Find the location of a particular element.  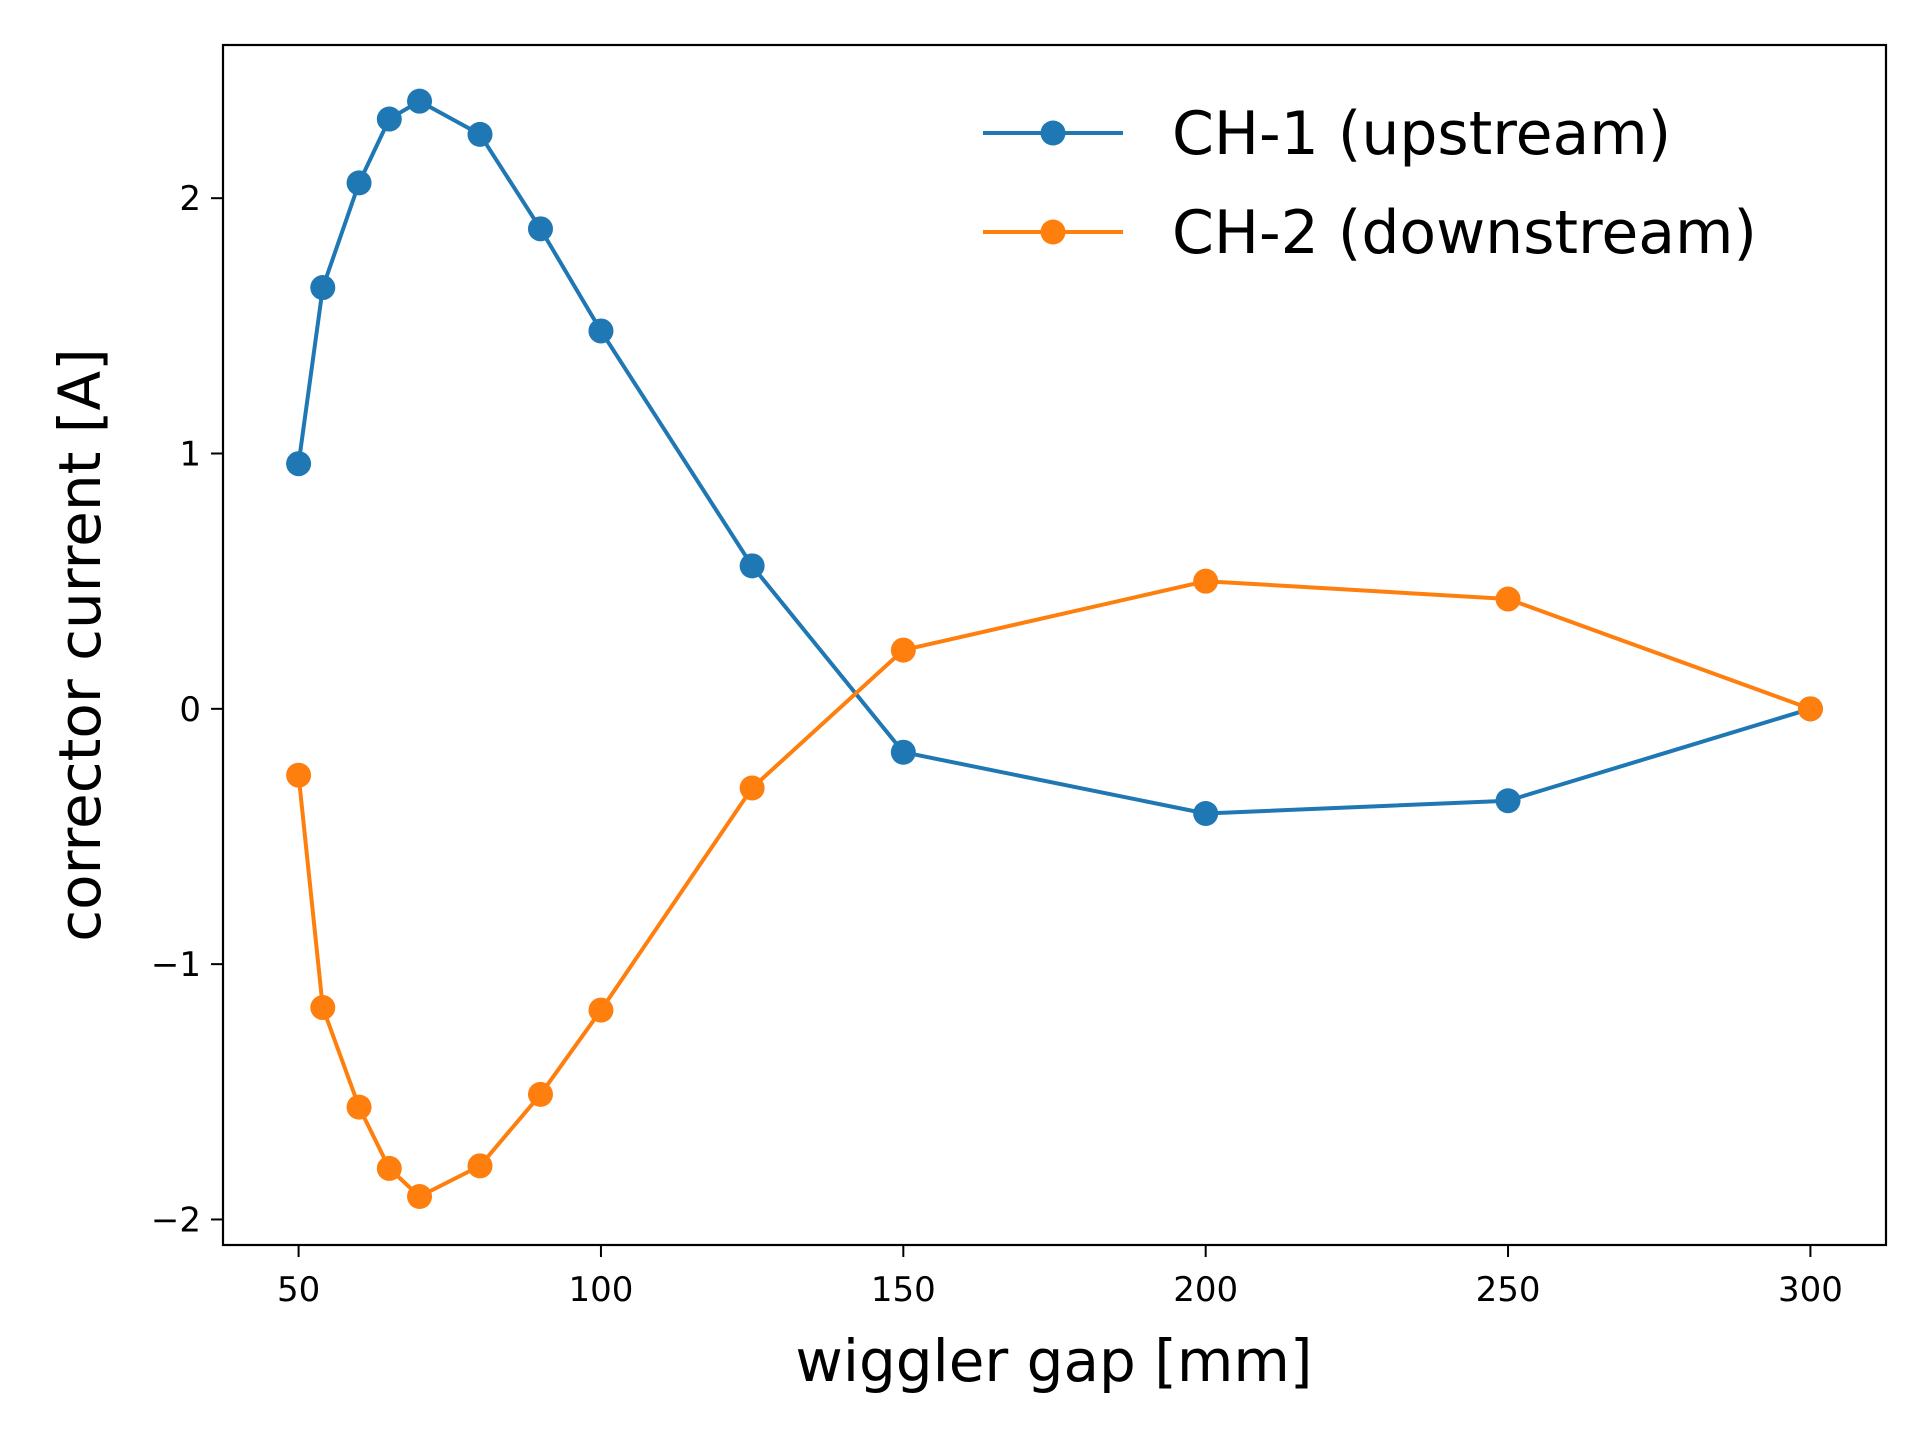

y-axis: −2 −1 0 1 2 is located at coordinates (187, 709).